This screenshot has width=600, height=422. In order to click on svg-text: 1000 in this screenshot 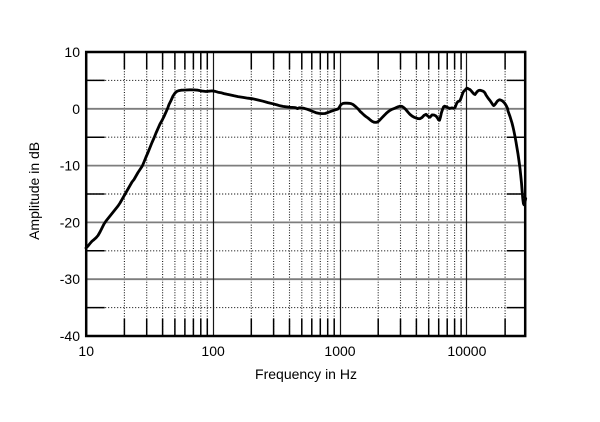, I will do `click(339, 351)`.